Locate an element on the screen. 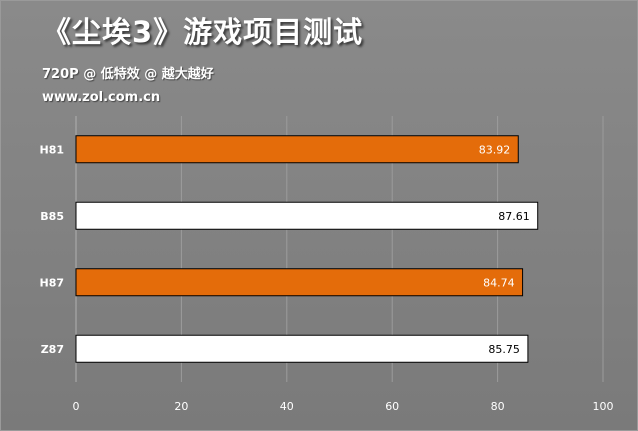 The image size is (638, 431). value-label-h87: 84.74 is located at coordinates (499, 282).